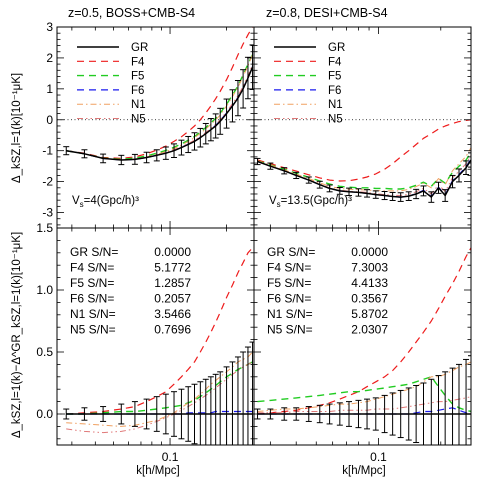 The height and width of the screenshot is (491, 491). What do you see at coordinates (93, 330) in the screenshot?
I see `sn-label-n5-bottom-left: N5 S/N=` at bounding box center [93, 330].